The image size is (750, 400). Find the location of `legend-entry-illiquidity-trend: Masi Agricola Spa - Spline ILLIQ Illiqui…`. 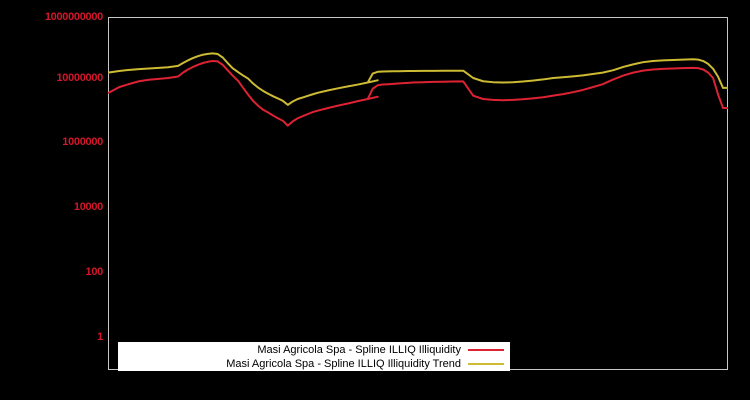

legend-entry-illiquidity-trend: Masi Agricola Spa - Spline ILLIQ Illiqui… is located at coordinates (314, 364).